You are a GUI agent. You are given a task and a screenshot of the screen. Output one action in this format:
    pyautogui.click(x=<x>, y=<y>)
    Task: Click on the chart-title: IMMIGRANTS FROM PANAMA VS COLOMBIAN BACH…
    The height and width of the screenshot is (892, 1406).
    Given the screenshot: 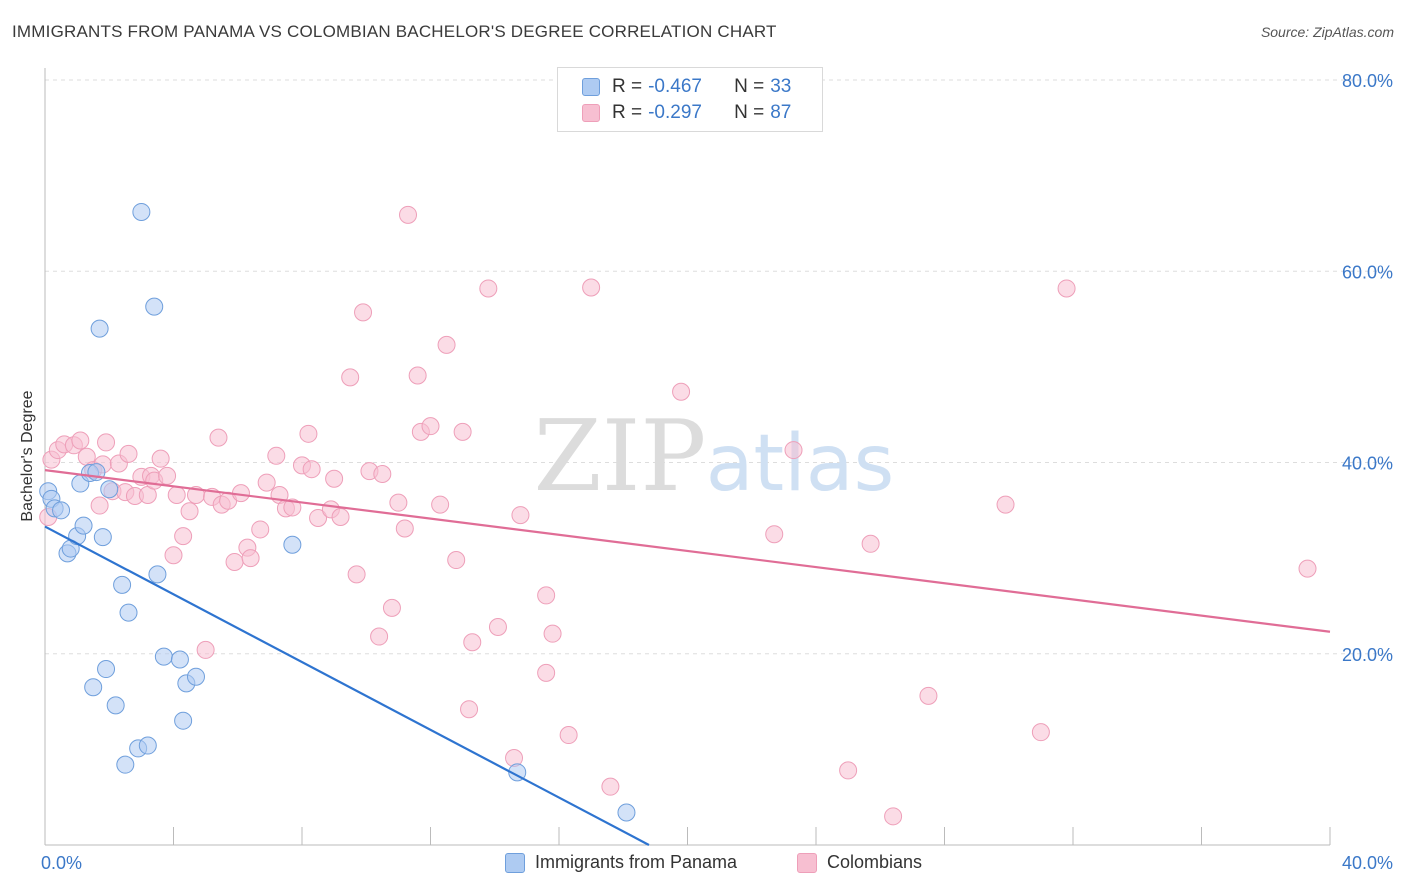 What is the action you would take?
    pyautogui.click(x=394, y=31)
    